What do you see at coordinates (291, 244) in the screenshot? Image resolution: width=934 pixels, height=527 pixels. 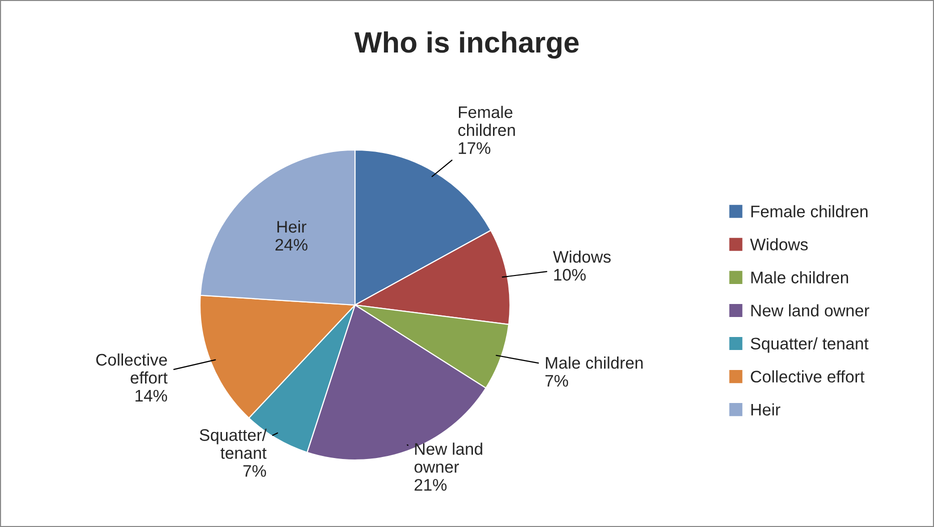 I see `data-label: 24%` at bounding box center [291, 244].